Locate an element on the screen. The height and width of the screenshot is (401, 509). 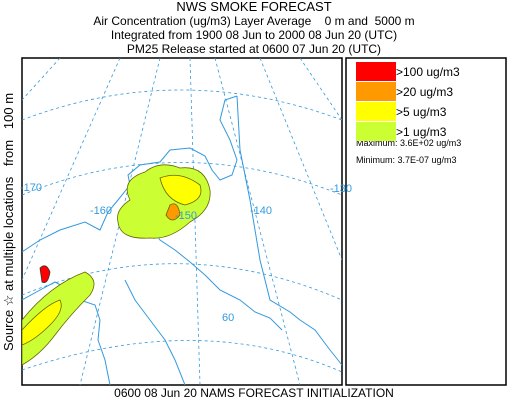
graticule-label: -130 is located at coordinates (341, 189).